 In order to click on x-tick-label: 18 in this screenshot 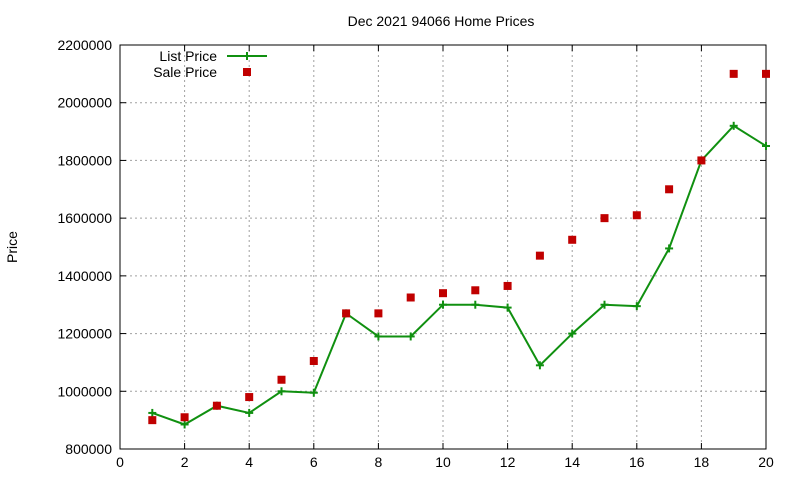, I will do `click(702, 462)`.